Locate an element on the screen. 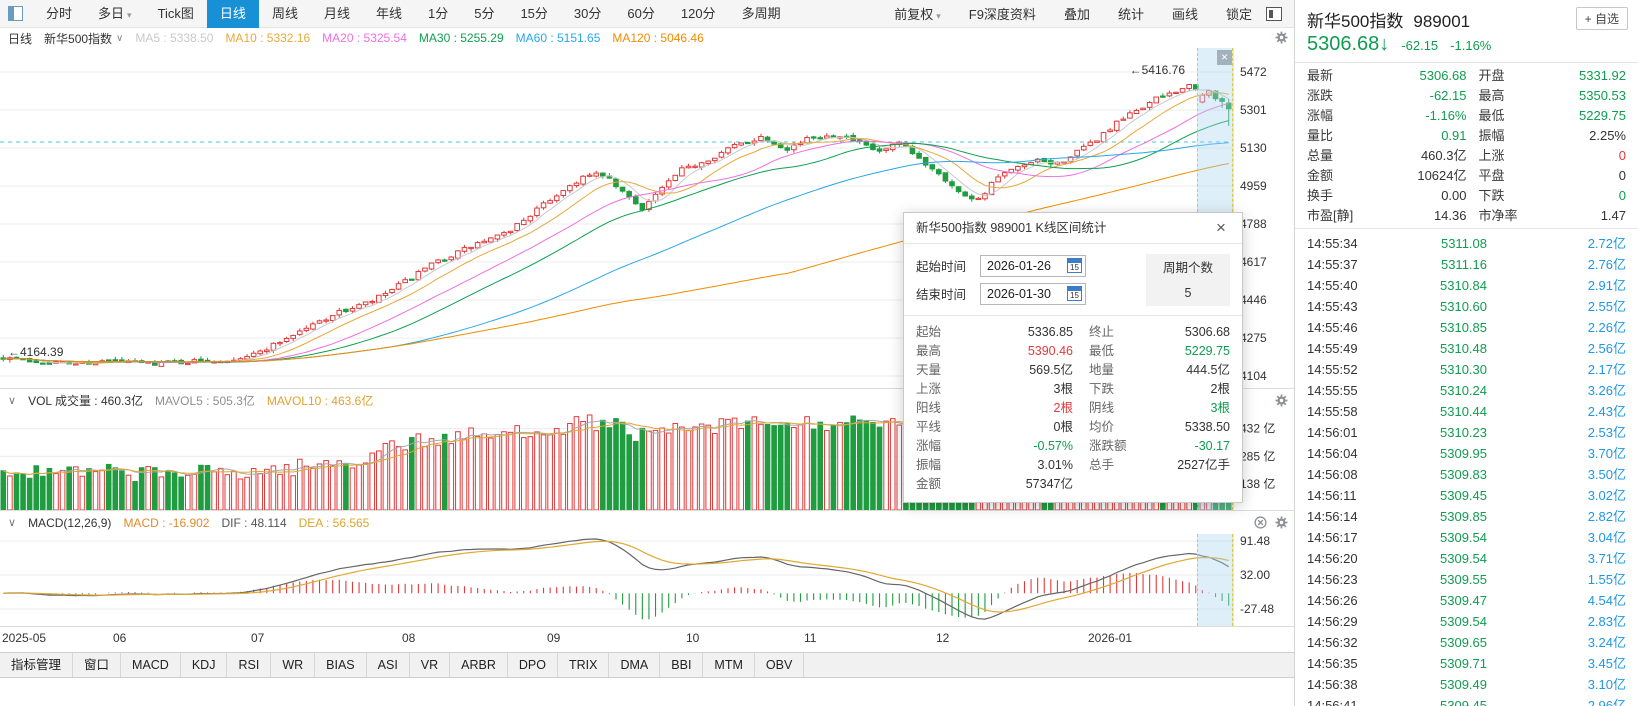  panel-toggle-icon is located at coordinates (1274, 13).